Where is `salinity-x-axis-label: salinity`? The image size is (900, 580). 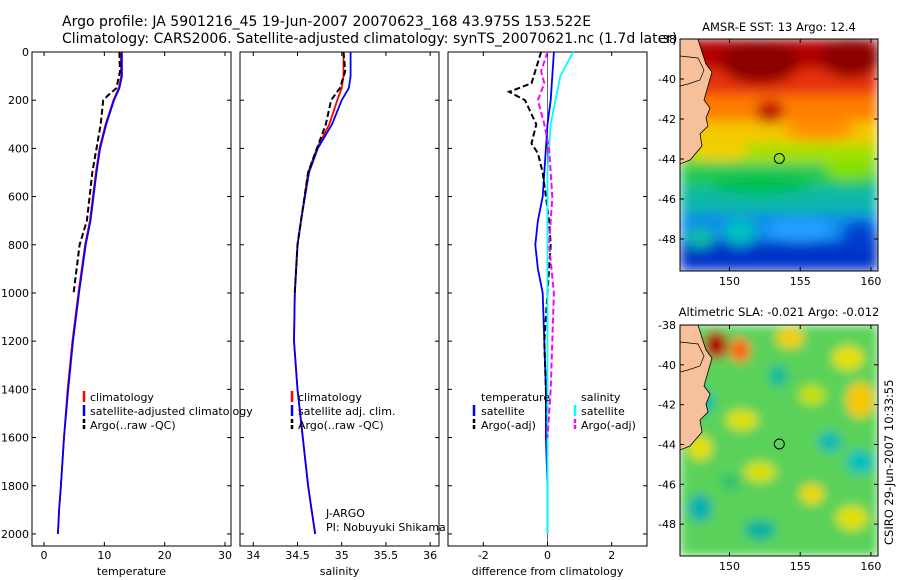 salinity-x-axis-label: salinity is located at coordinates (340, 571).